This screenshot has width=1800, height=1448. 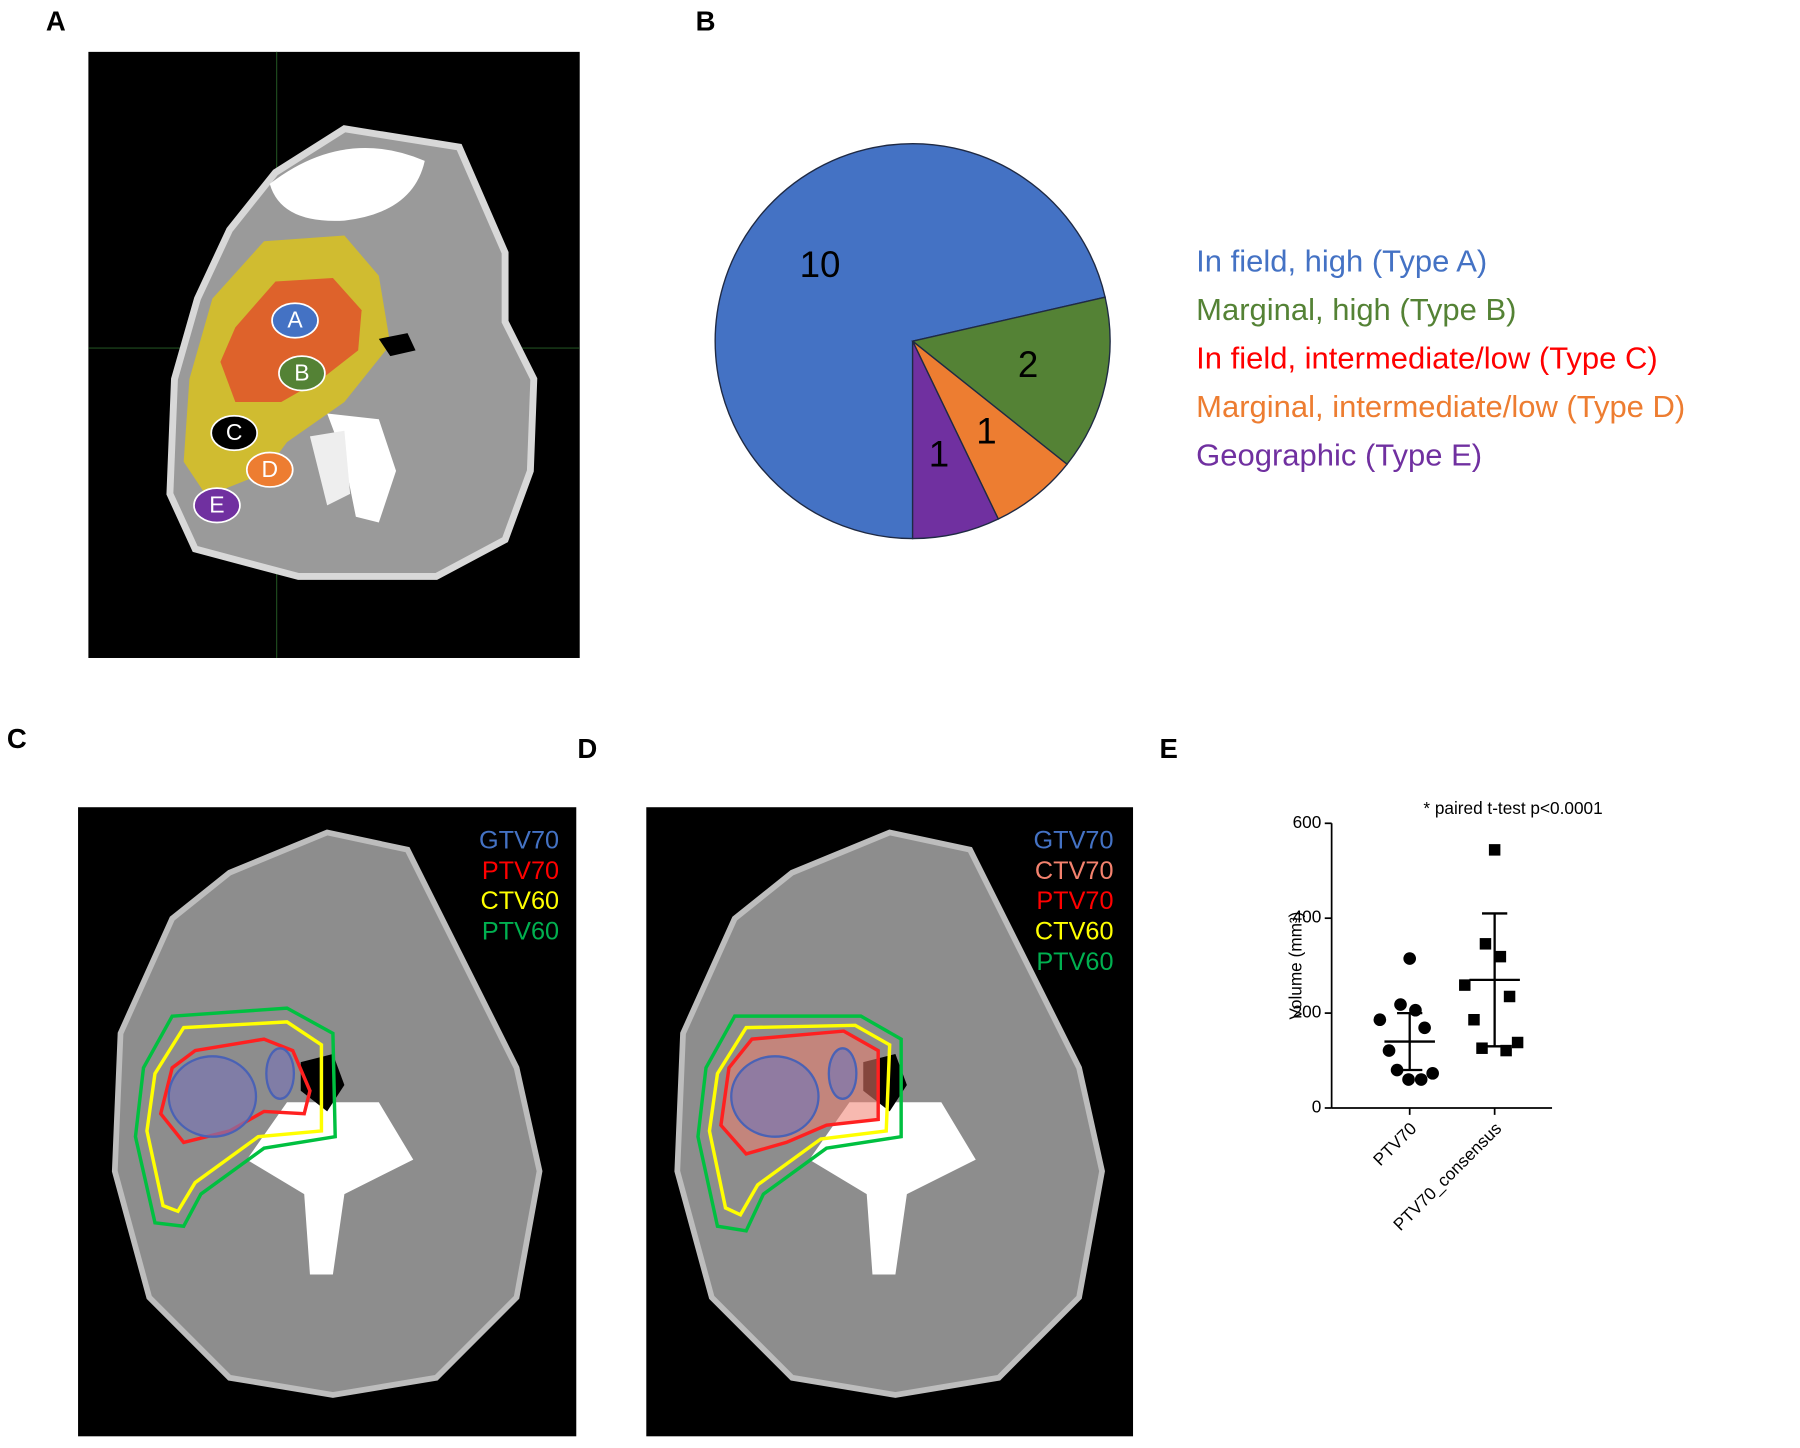 I want to click on legend-entry: CTV70, so click(x=1074, y=871).